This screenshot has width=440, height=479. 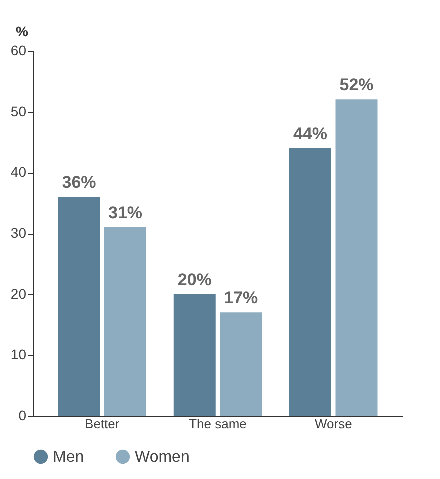 I want to click on x-tick-label: Better, so click(x=102, y=424).